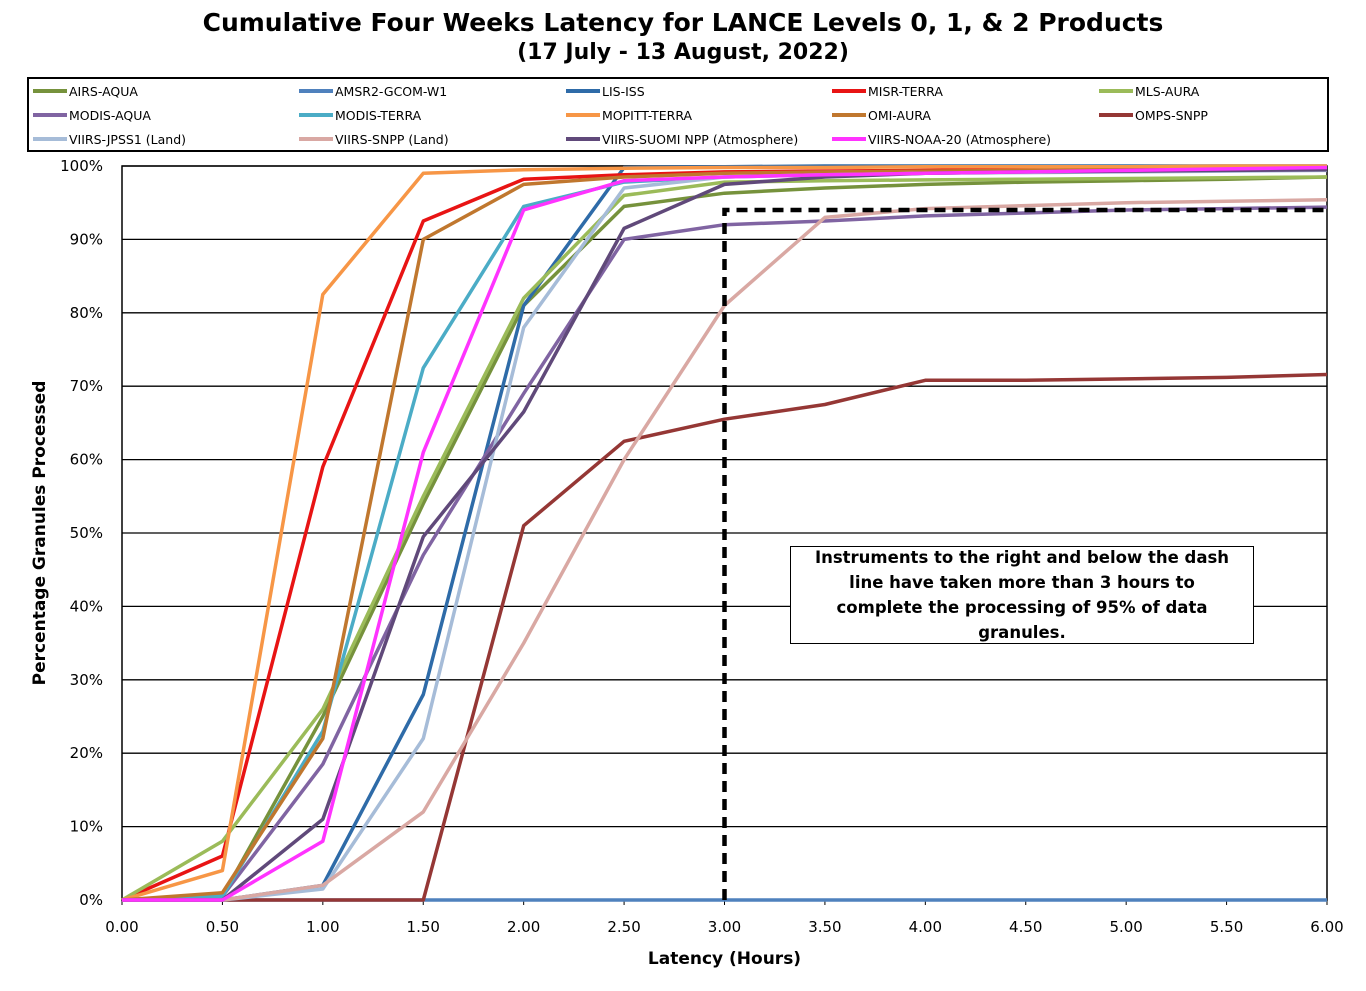  Describe the element at coordinates (81, 166) in the screenshot. I see `y-tick-label: 100%` at that location.